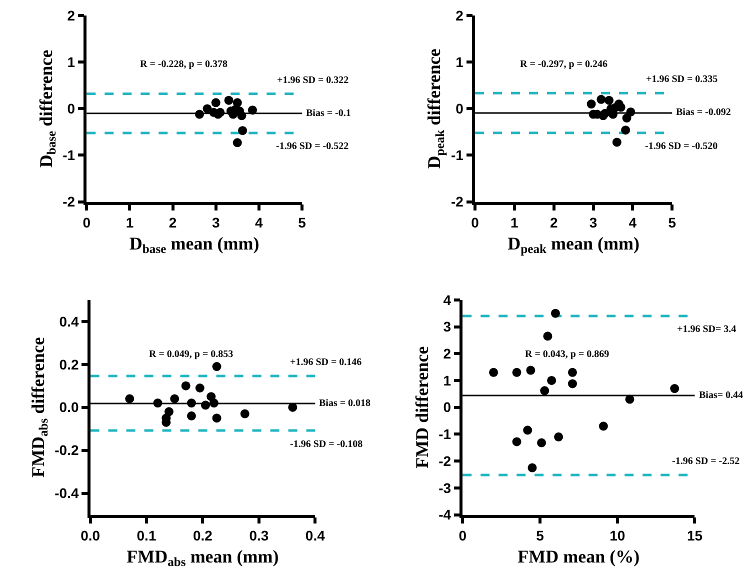 This screenshot has width=750, height=584. Describe the element at coordinates (191, 354) in the screenshot. I see `annotation: R = 0.049, p = 0.853` at that location.